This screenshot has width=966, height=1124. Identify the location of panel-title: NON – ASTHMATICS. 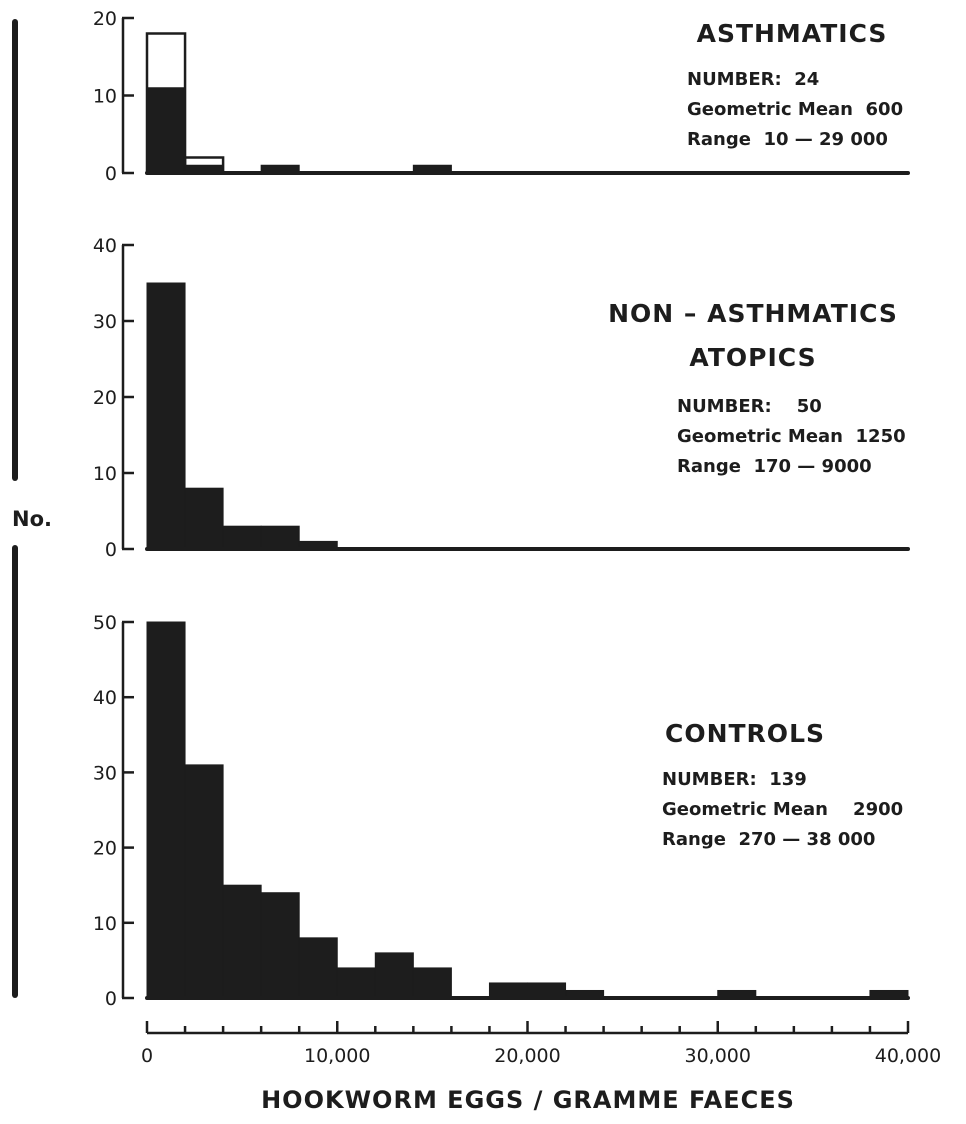
(753, 313).